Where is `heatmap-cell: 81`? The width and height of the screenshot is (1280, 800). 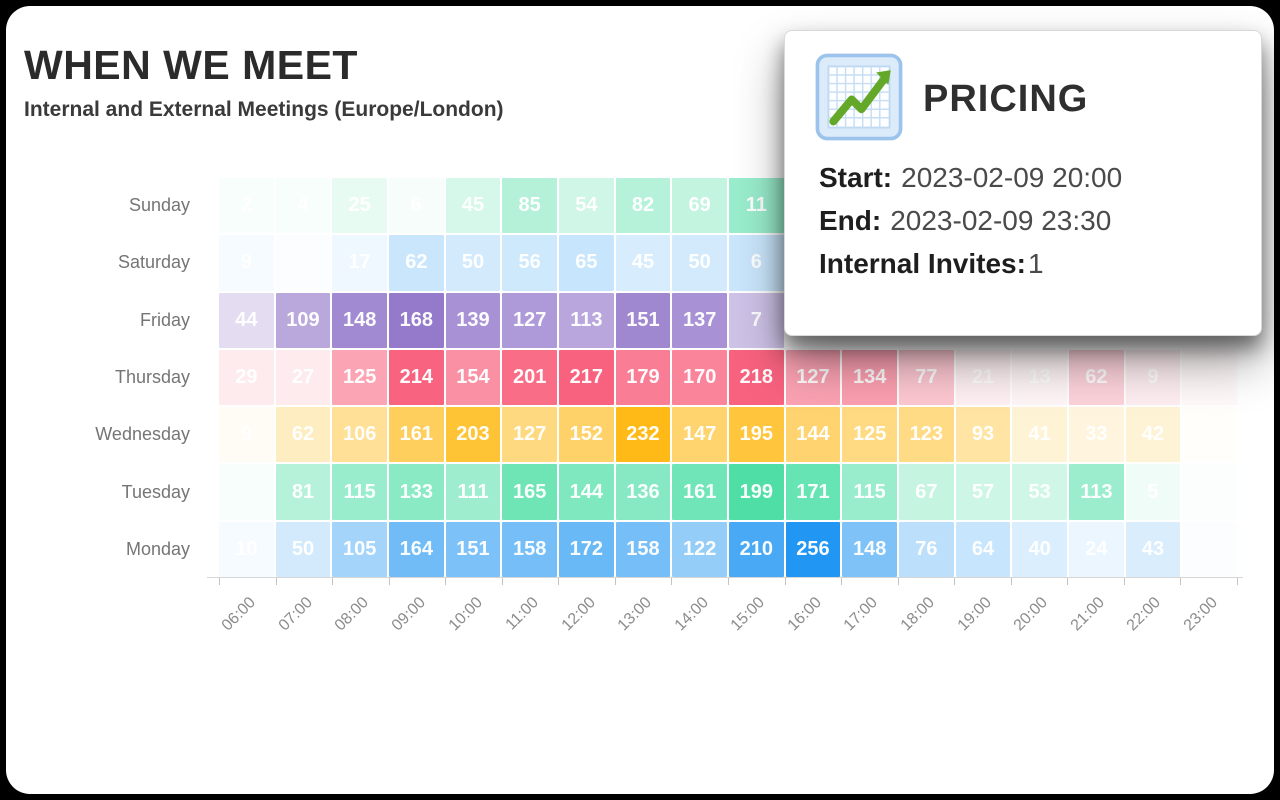 heatmap-cell: 81 is located at coordinates (303, 492).